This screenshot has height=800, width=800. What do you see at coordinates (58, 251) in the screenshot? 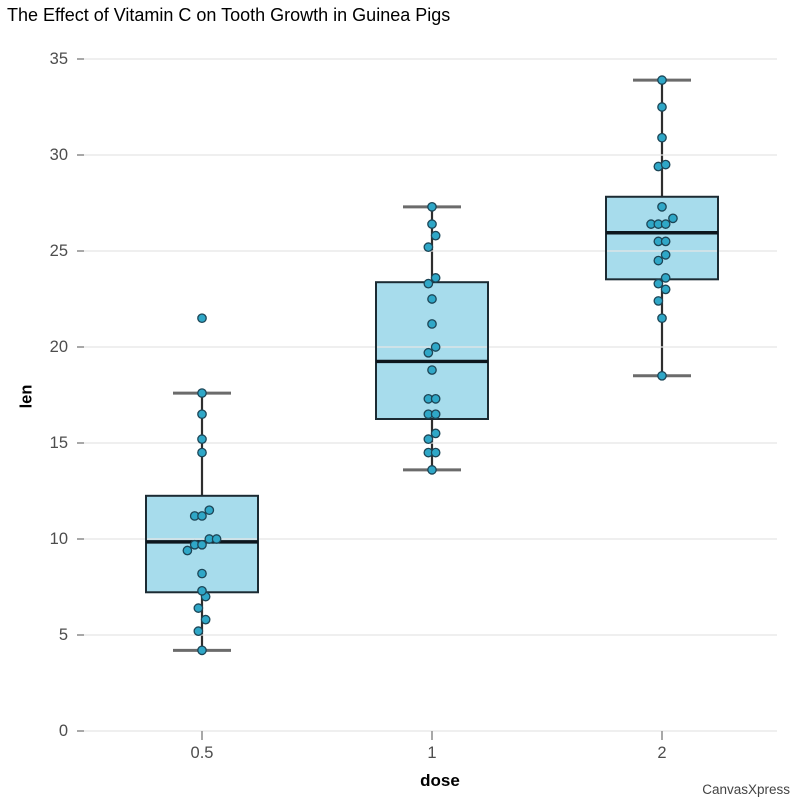
I see `y-tick-label: 25` at bounding box center [58, 251].